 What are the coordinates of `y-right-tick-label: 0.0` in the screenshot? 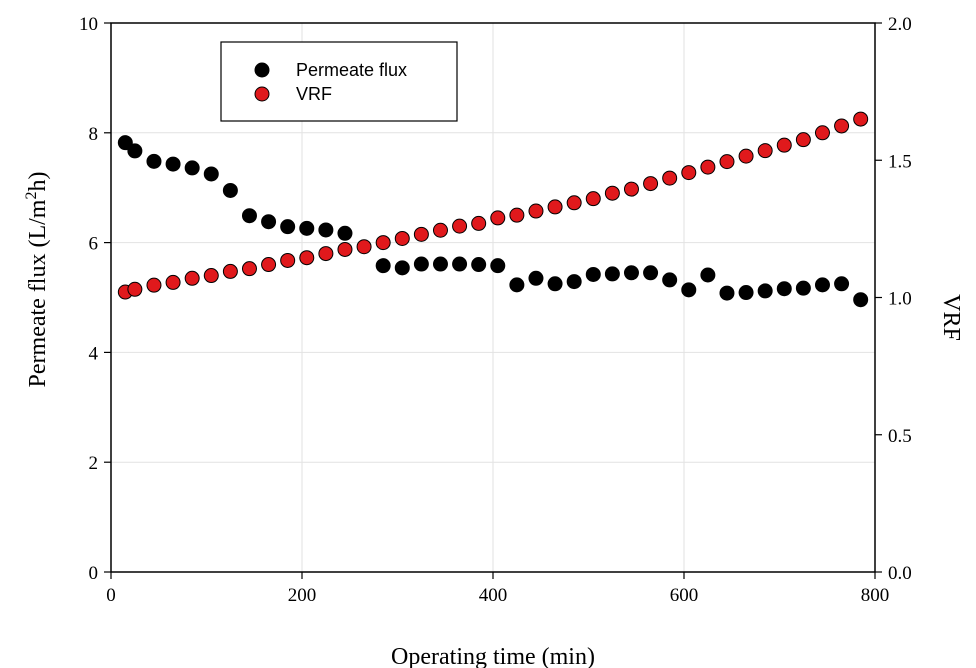 It's located at (900, 573).